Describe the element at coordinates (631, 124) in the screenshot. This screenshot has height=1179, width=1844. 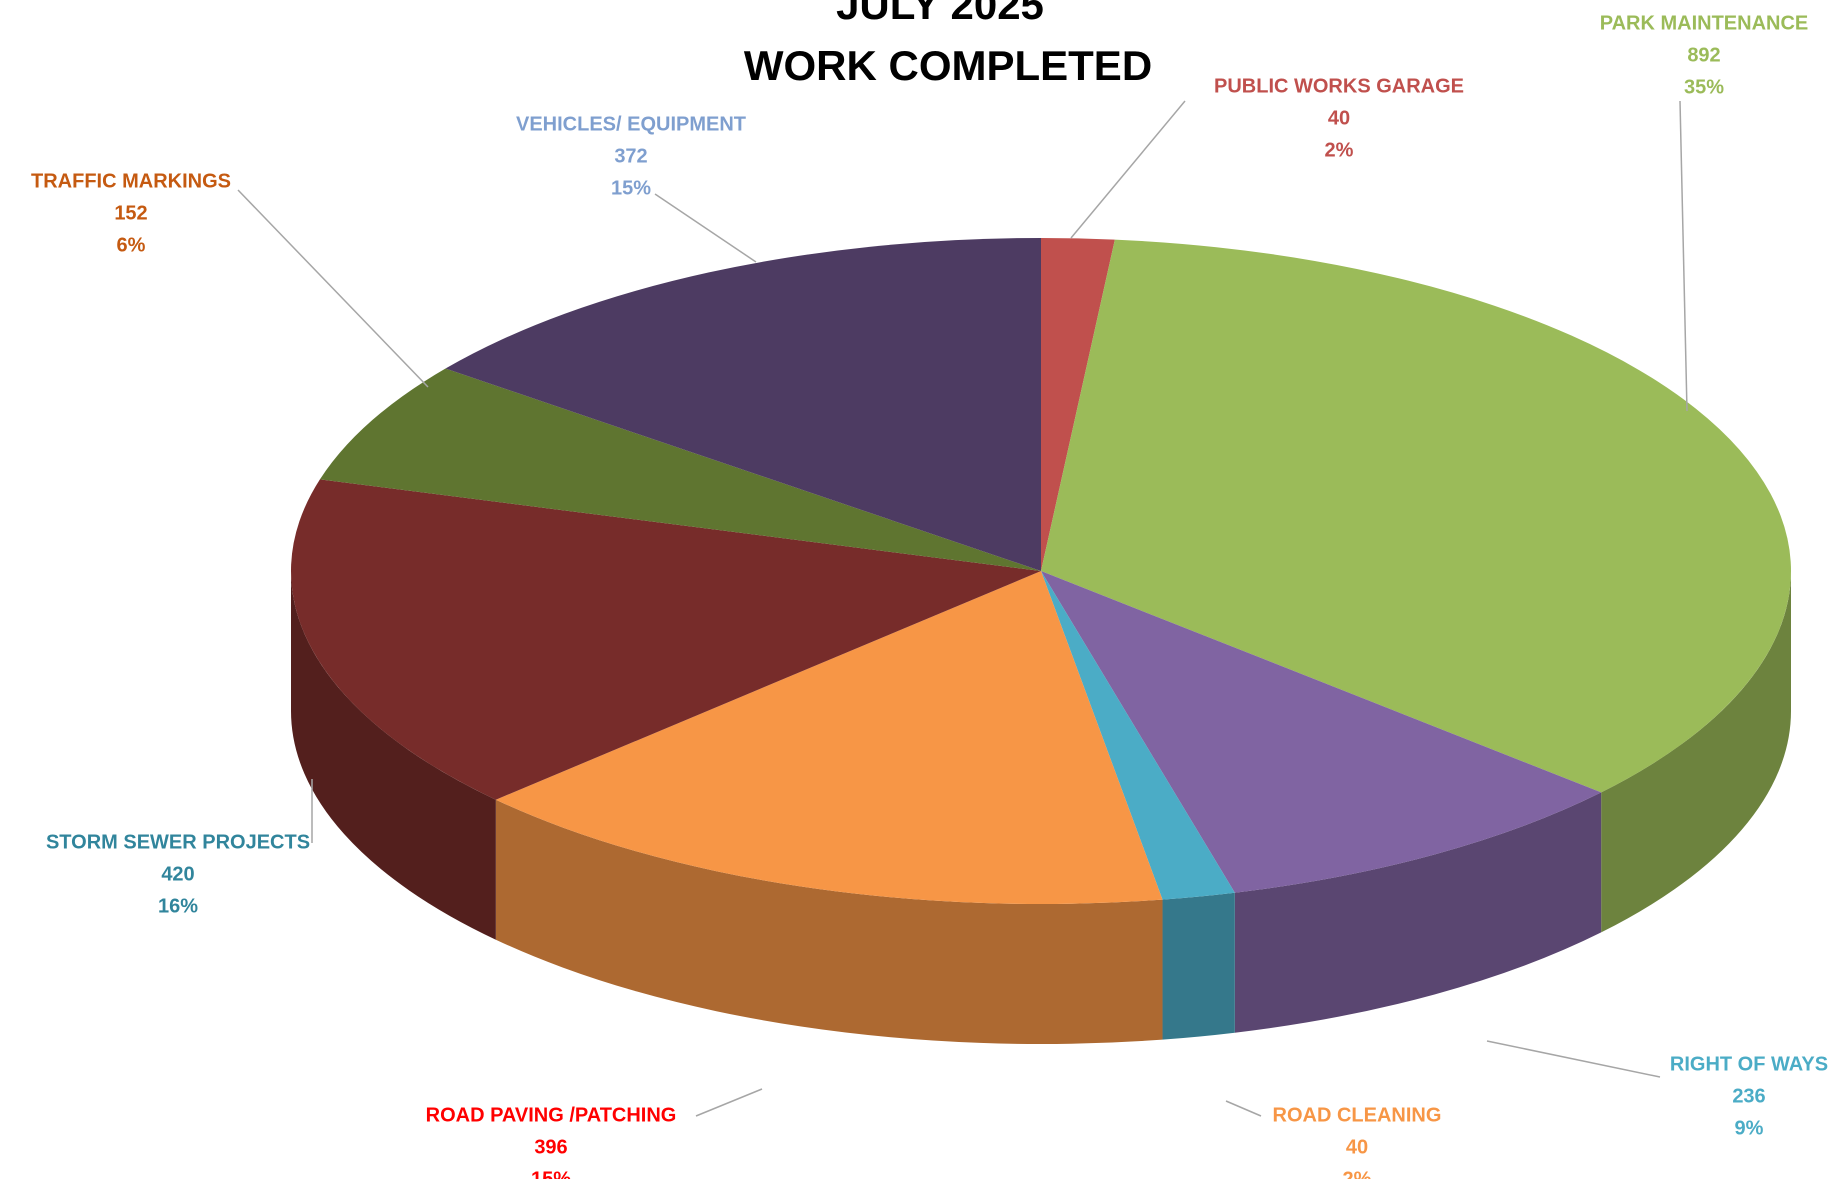
I see `data-label-name: VEHICLES/ EQUIPMENT` at that location.